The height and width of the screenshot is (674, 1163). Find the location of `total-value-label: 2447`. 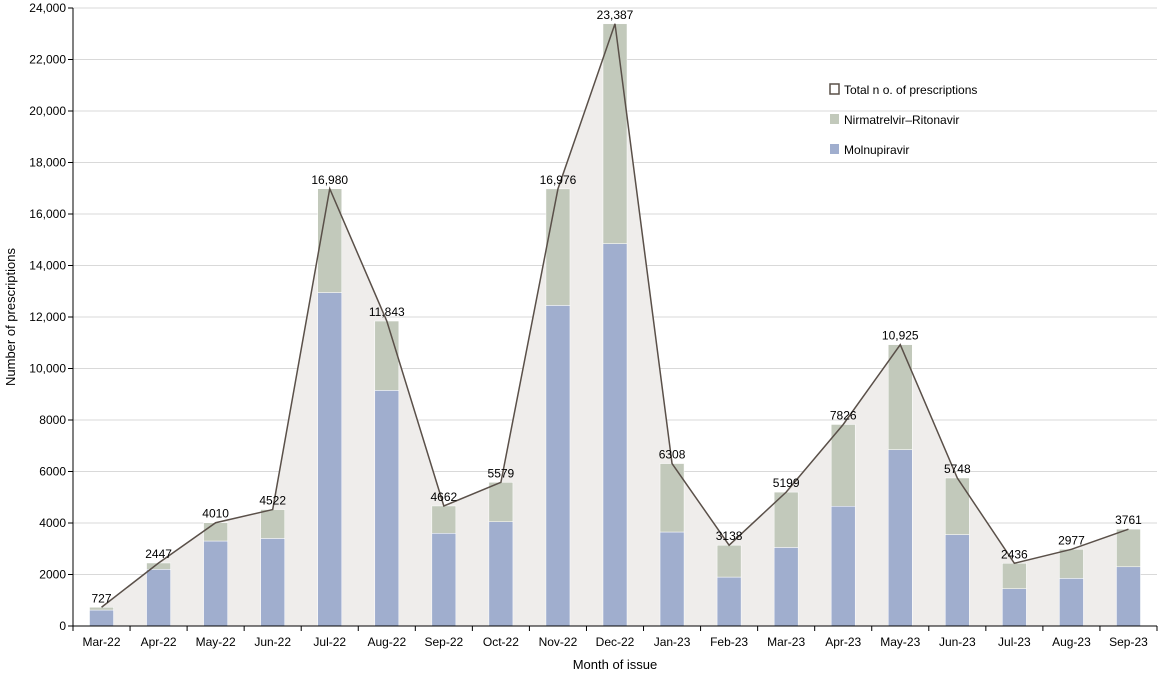

total-value-label: 2447 is located at coordinates (158, 554).